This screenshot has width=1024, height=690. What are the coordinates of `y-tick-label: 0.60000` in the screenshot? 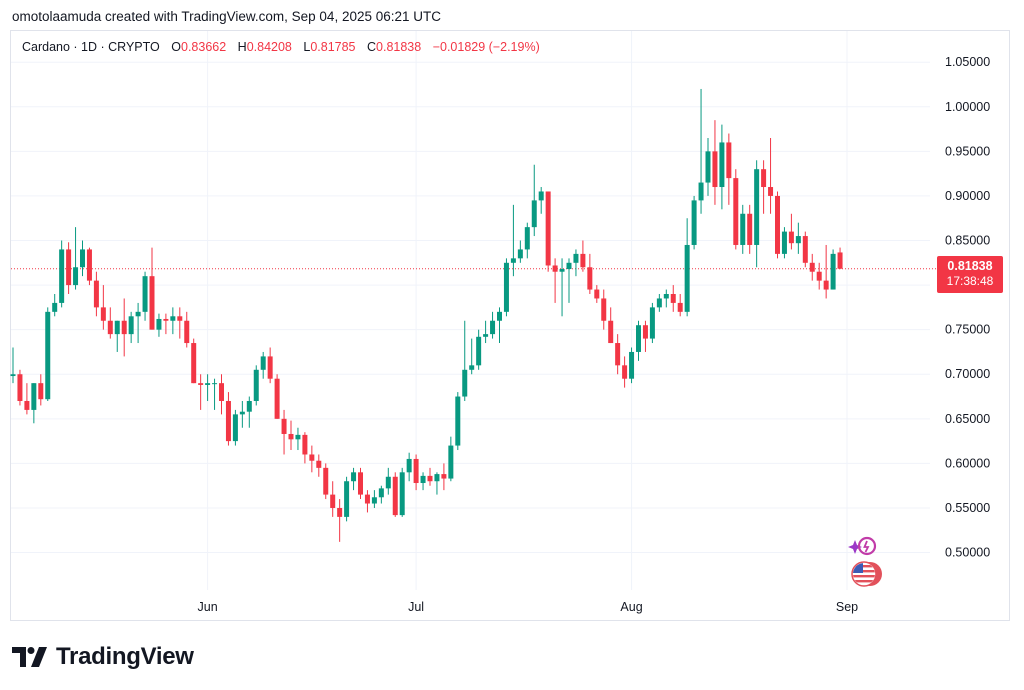 It's located at (967, 463).